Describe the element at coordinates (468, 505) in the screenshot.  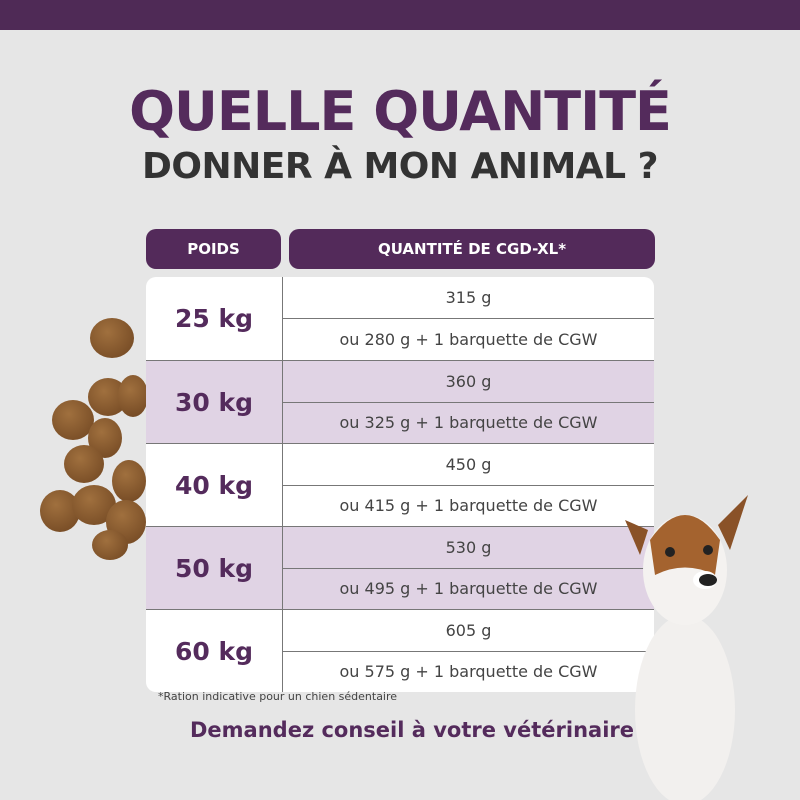
I see `alt-amount-cell: ou 415 g + 1 barquette de CGW` at that location.